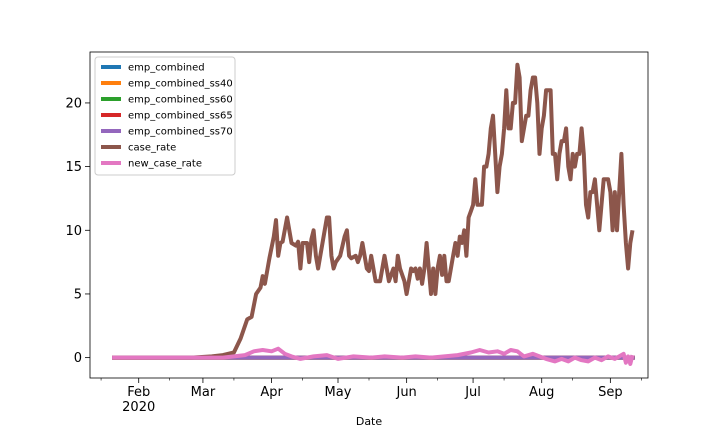  Describe the element at coordinates (152, 148) in the screenshot. I see `legend-label: case_rate` at that location.